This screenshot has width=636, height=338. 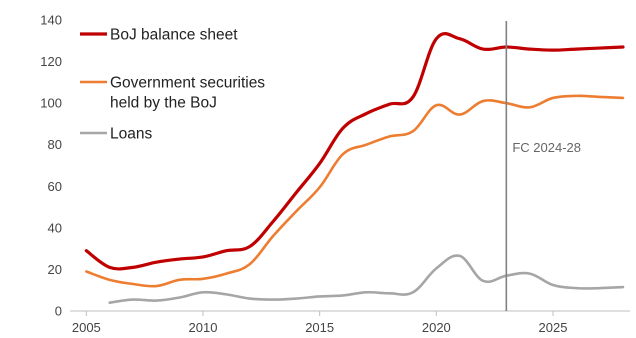 I want to click on forecast-label: FC 2024-28, so click(x=546, y=147).